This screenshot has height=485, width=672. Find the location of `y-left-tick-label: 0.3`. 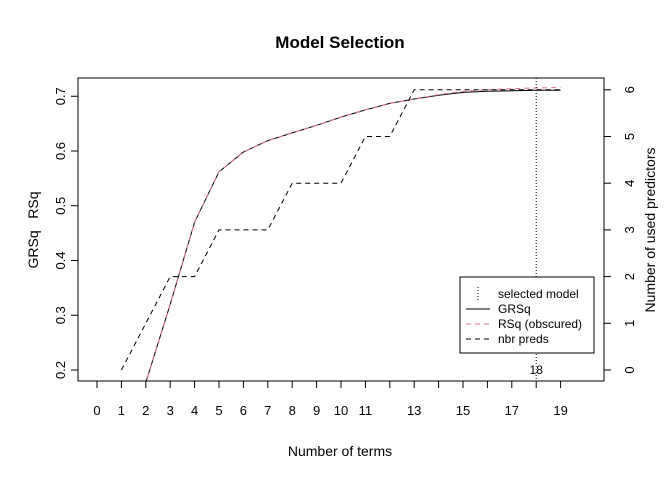

y-left-tick-label: 0.3 is located at coordinates (60, 315).